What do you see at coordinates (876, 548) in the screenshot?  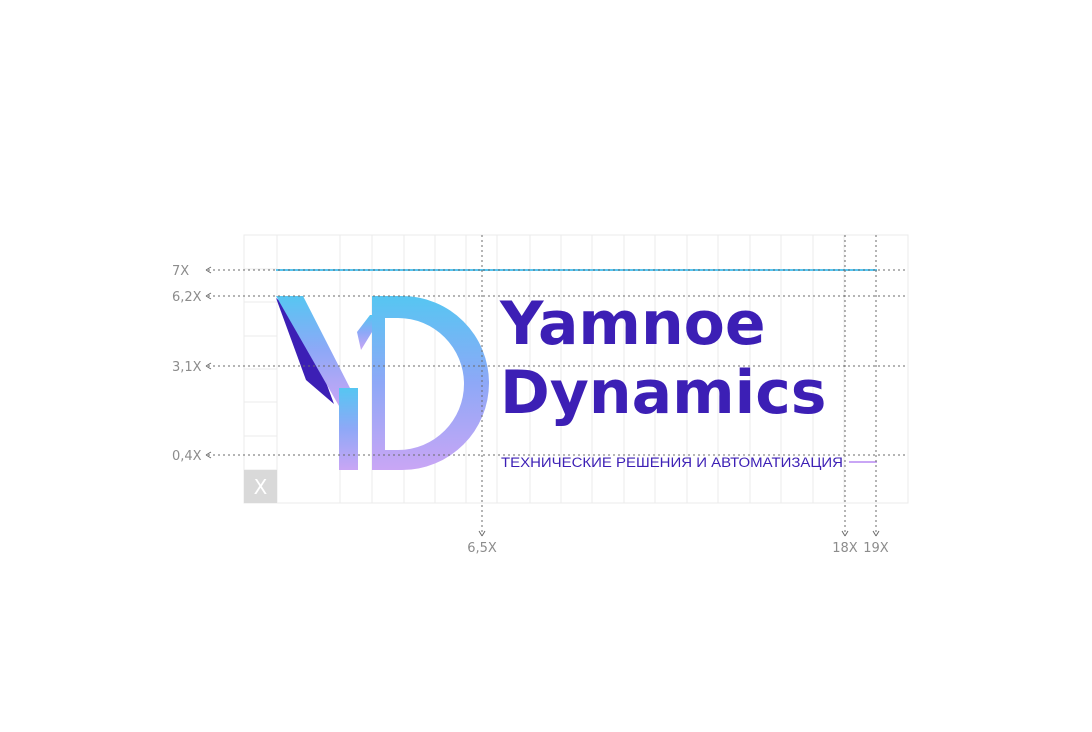 I see `guide-label: 19X` at bounding box center [876, 548].